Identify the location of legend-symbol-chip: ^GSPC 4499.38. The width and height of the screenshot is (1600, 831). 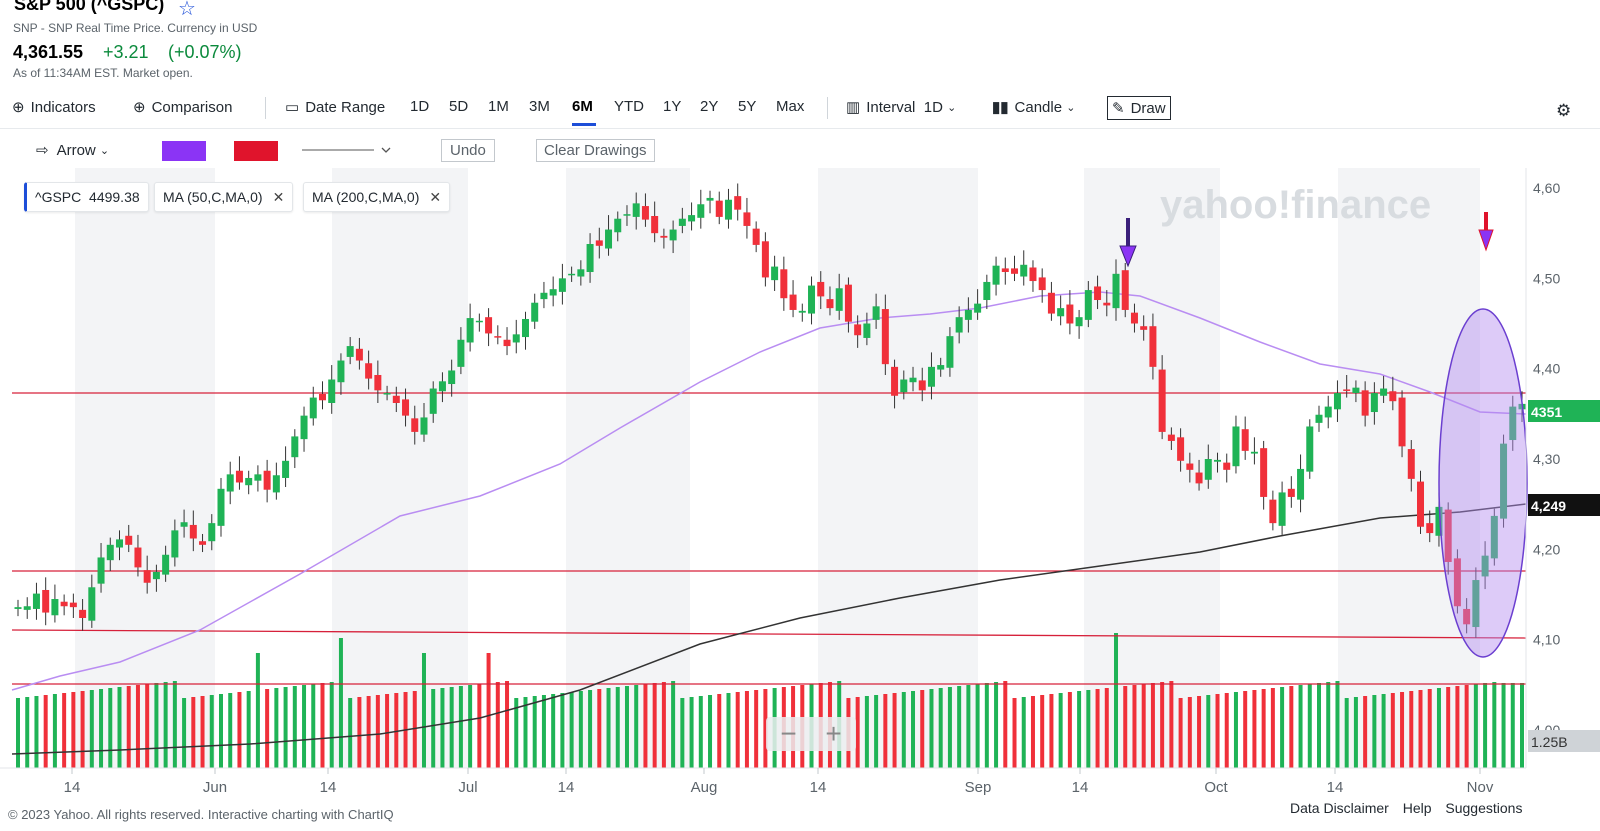
(86, 197).